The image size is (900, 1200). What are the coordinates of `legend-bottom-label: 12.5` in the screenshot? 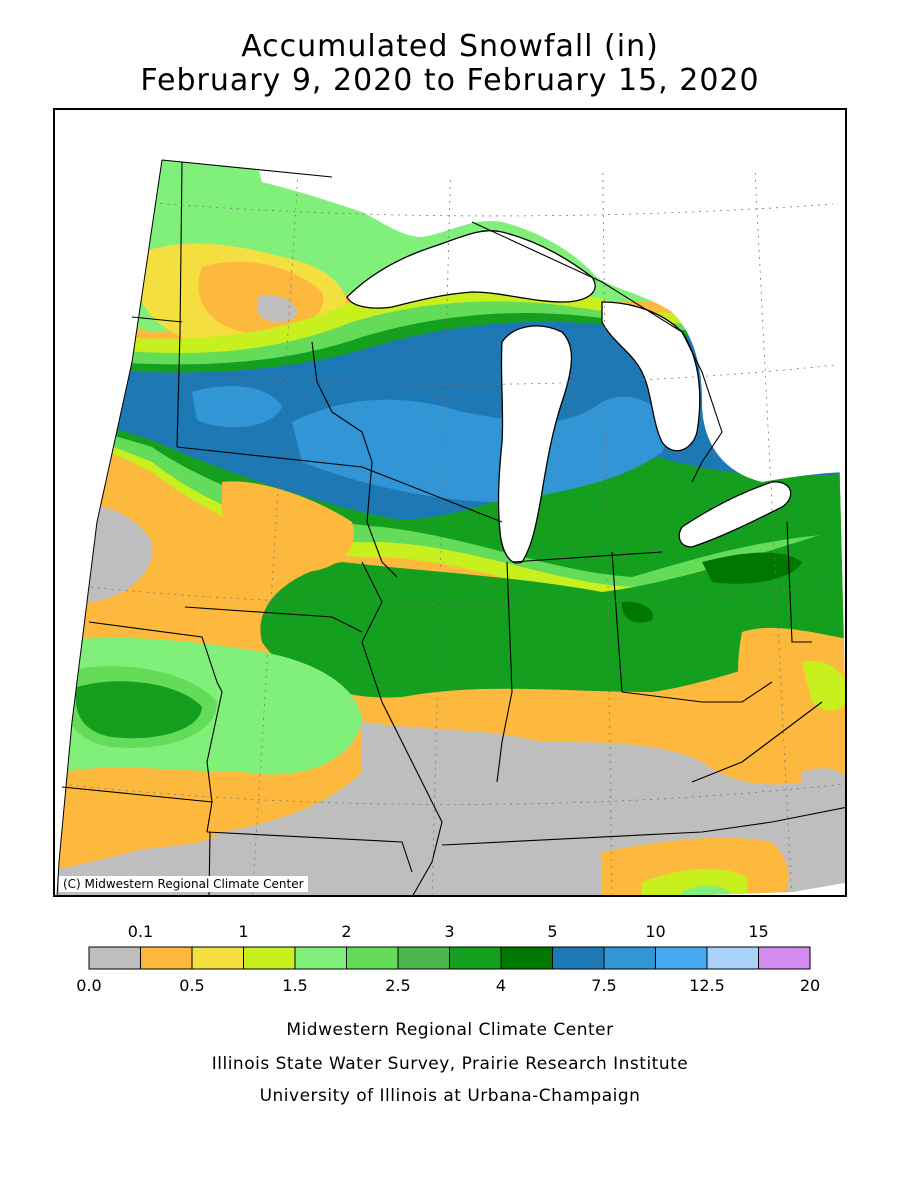 It's located at (707, 985).